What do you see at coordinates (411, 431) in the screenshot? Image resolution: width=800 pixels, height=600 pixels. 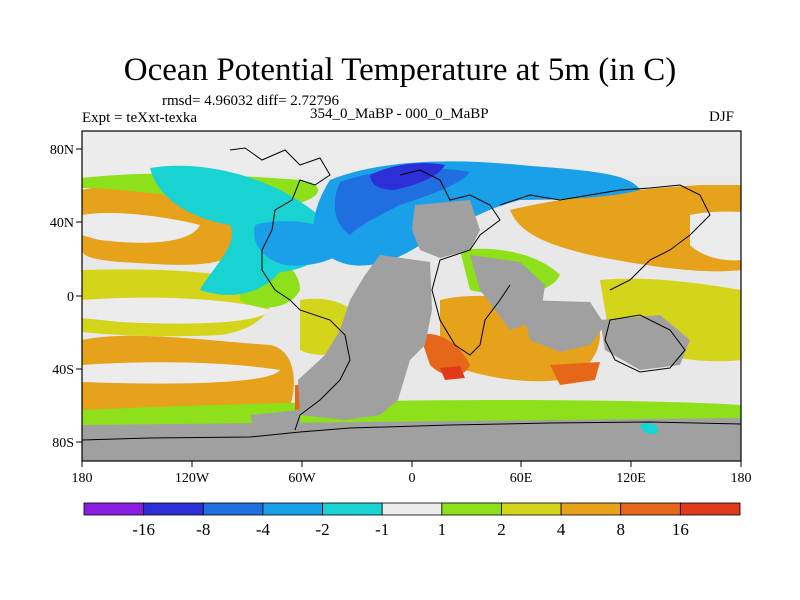 I see `coastline-antarctica` at bounding box center [411, 431].